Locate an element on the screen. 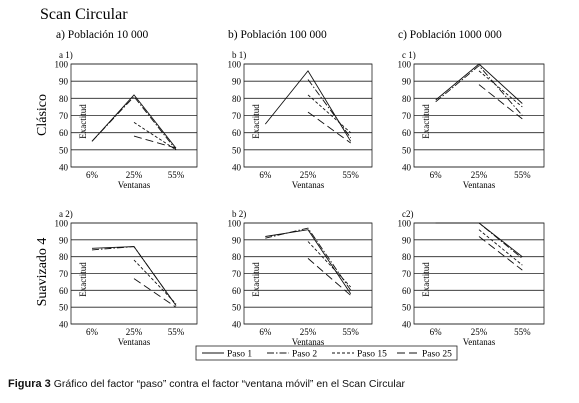 This screenshot has width=579, height=403. column-title-a: a) Población 10 000 is located at coordinates (102, 35).